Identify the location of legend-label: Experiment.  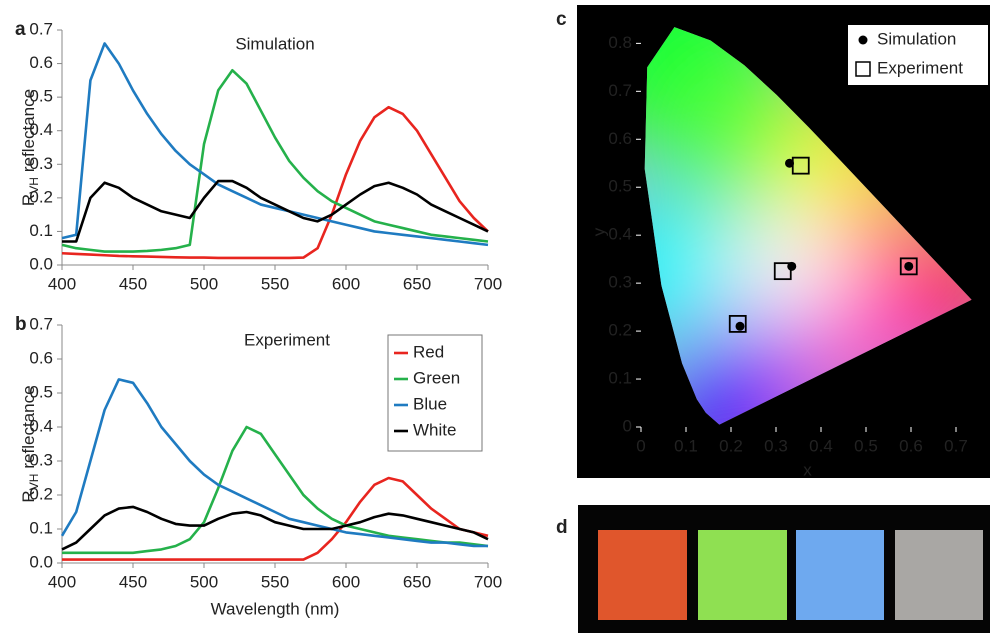
(920, 67).